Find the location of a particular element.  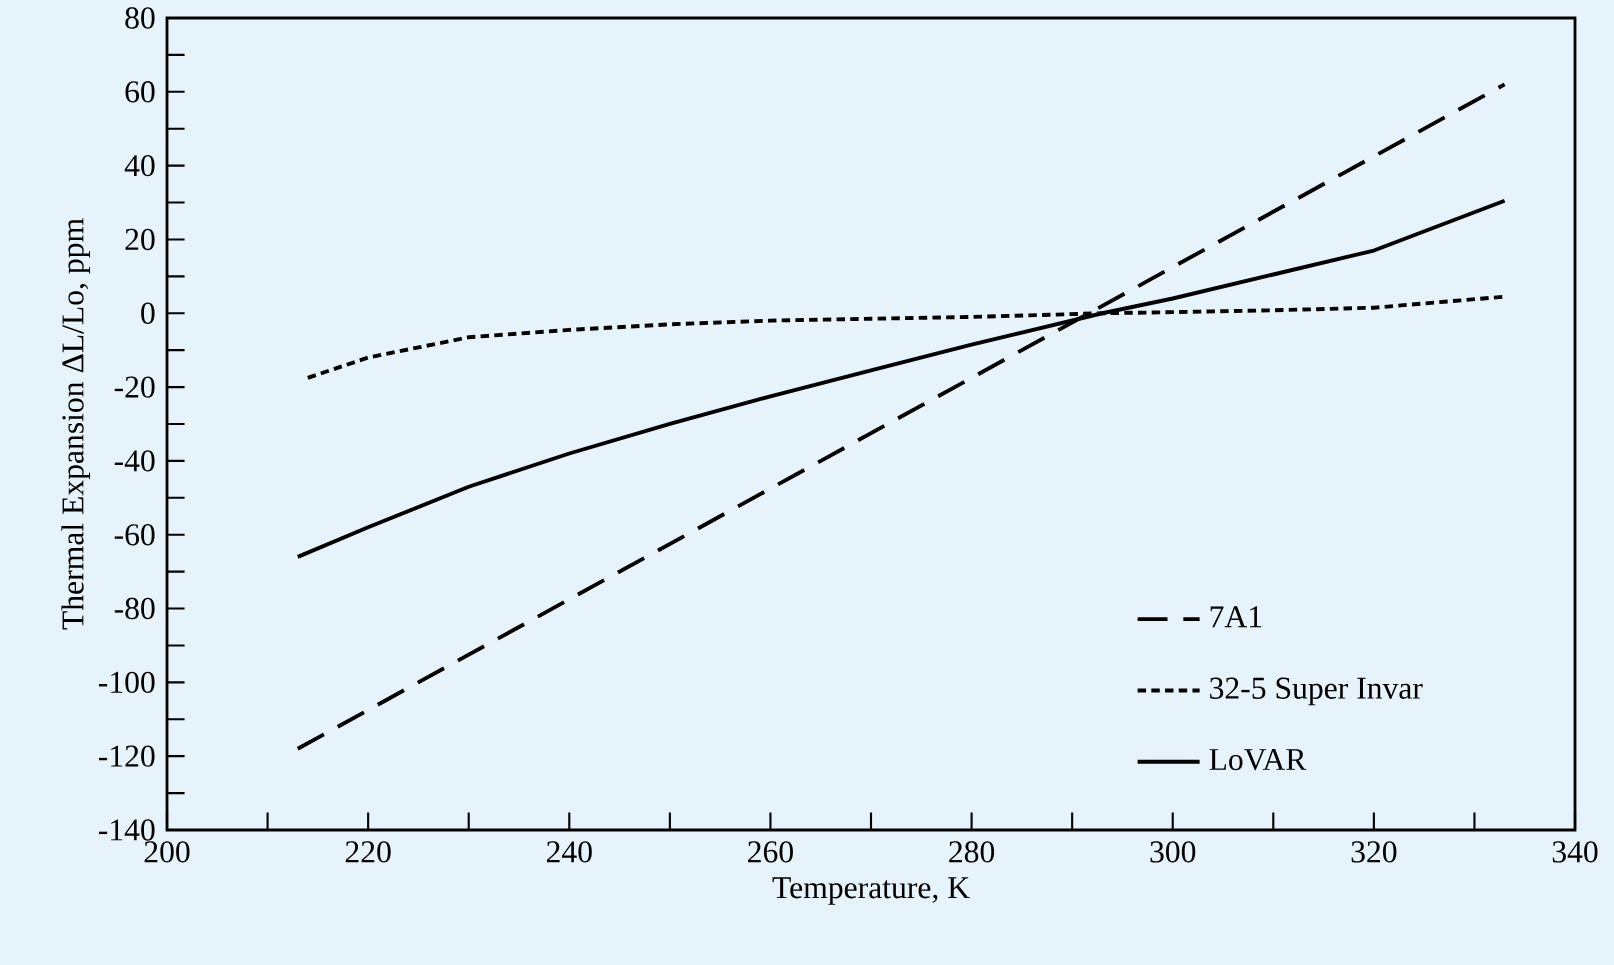

x-tick-label: 340 is located at coordinates (1575, 852).